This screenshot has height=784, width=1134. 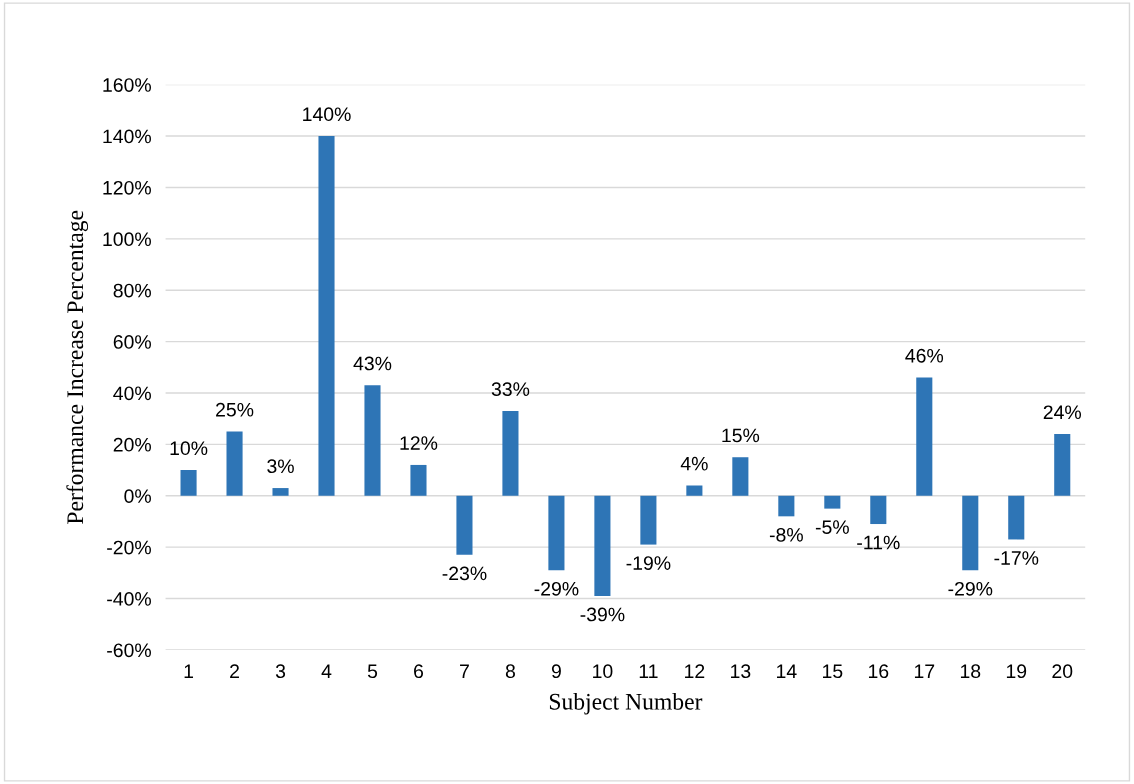 What do you see at coordinates (833, 671) in the screenshot?
I see `x-tick-label: 15` at bounding box center [833, 671].